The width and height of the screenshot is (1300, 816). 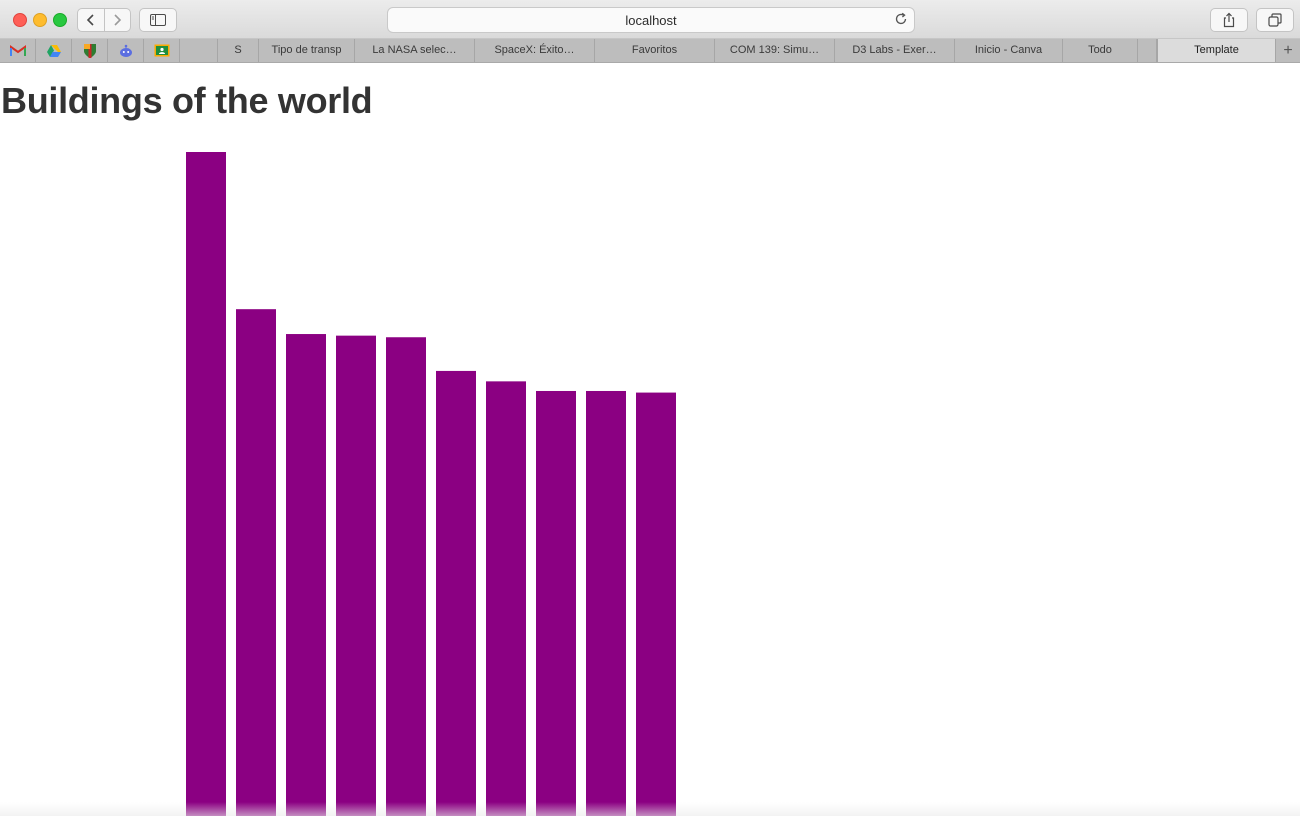 I want to click on share-icon, so click(x=1229, y=20).